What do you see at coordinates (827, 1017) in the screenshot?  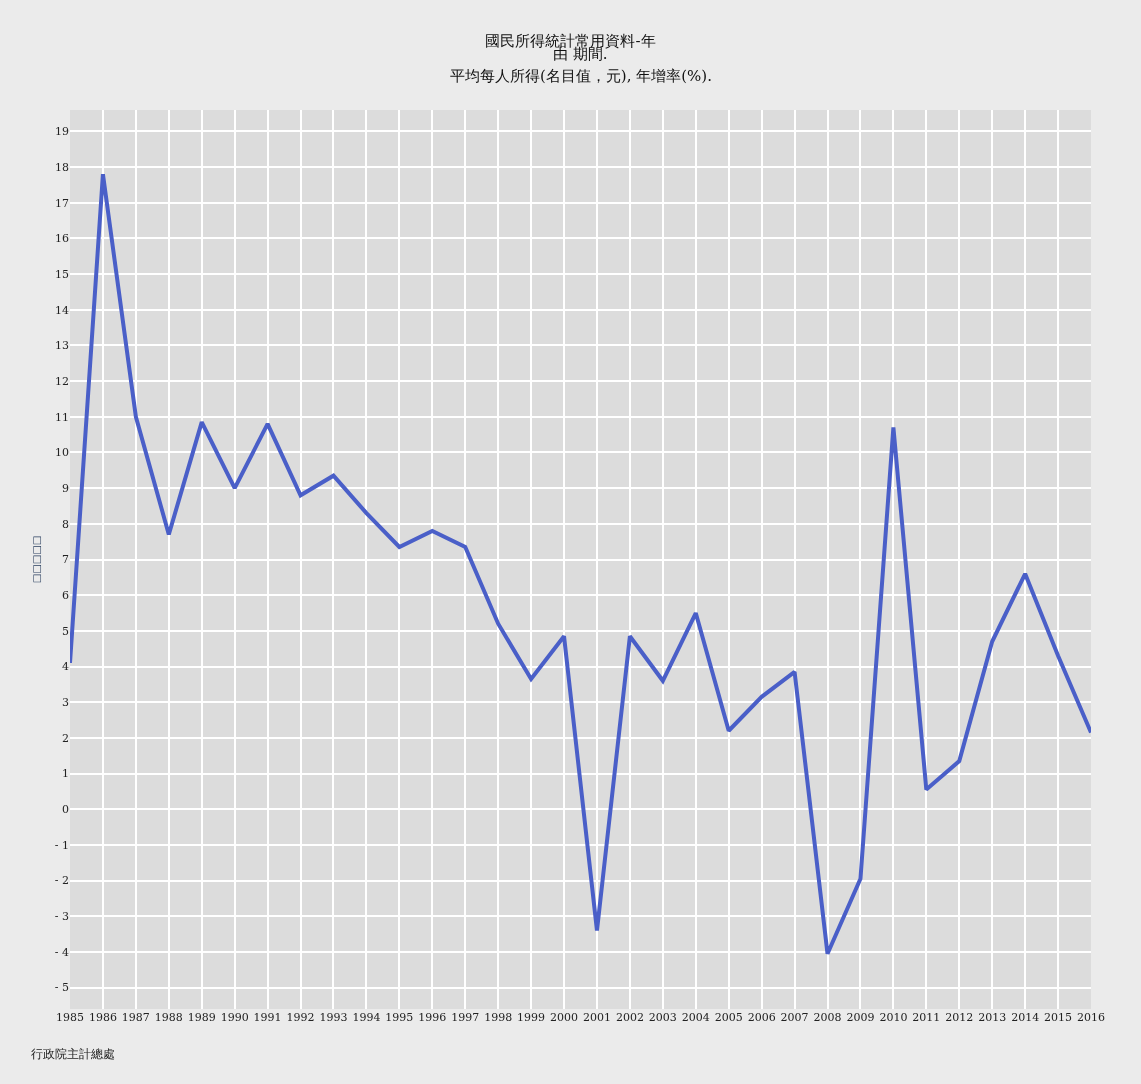 I see `x-tick-label: 2008` at bounding box center [827, 1017].